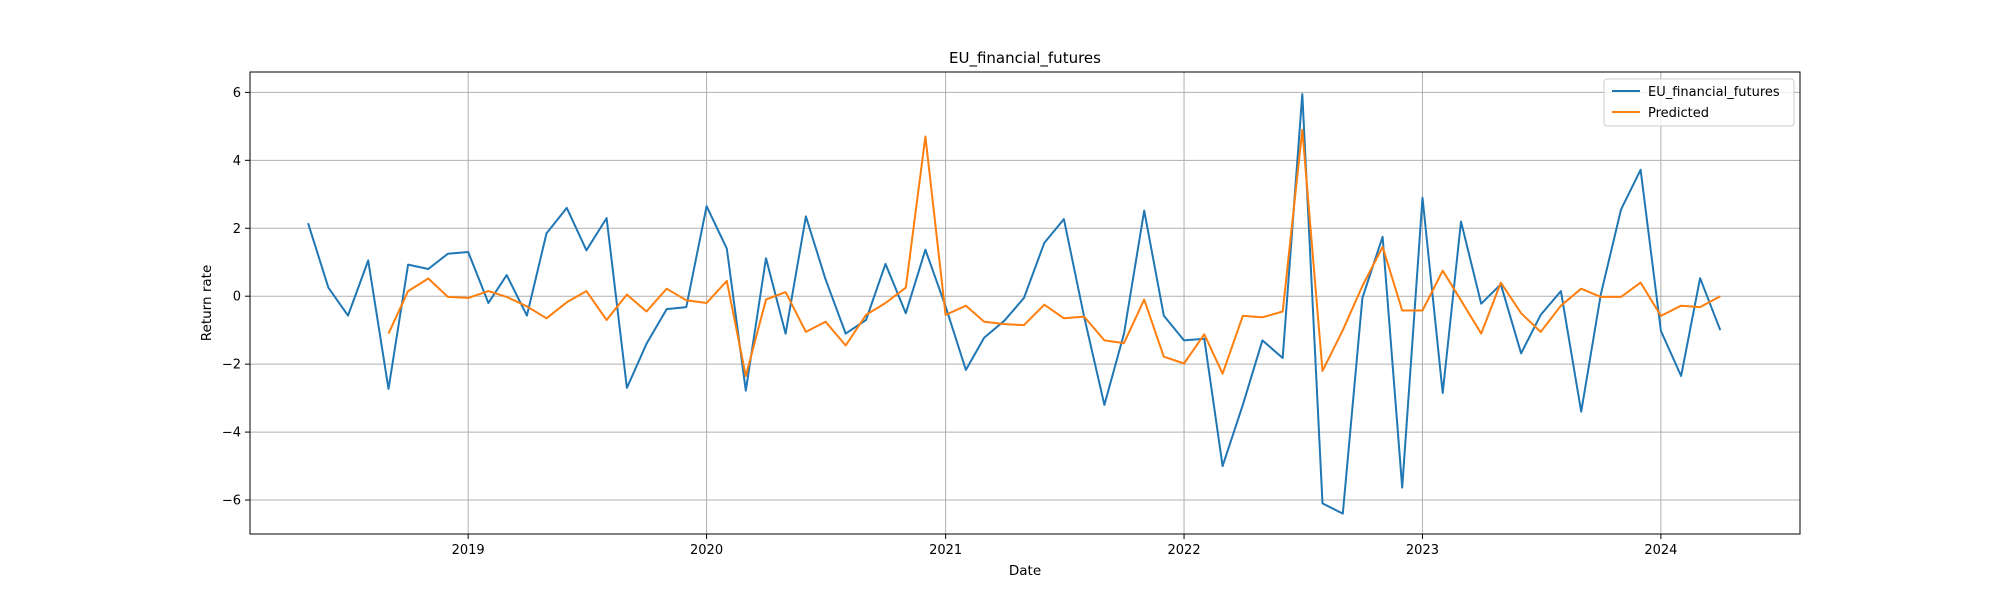 The width and height of the screenshot is (2000, 600). Describe the element at coordinates (1025, 58) in the screenshot. I see `chart-title: EU_financial_futures` at that location.